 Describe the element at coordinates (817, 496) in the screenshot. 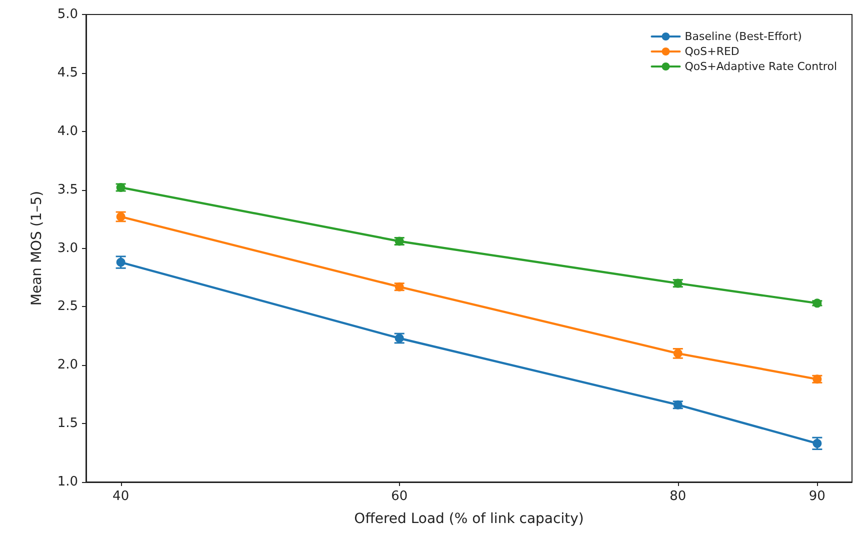

I see `x-tick-label: 90` at that location.